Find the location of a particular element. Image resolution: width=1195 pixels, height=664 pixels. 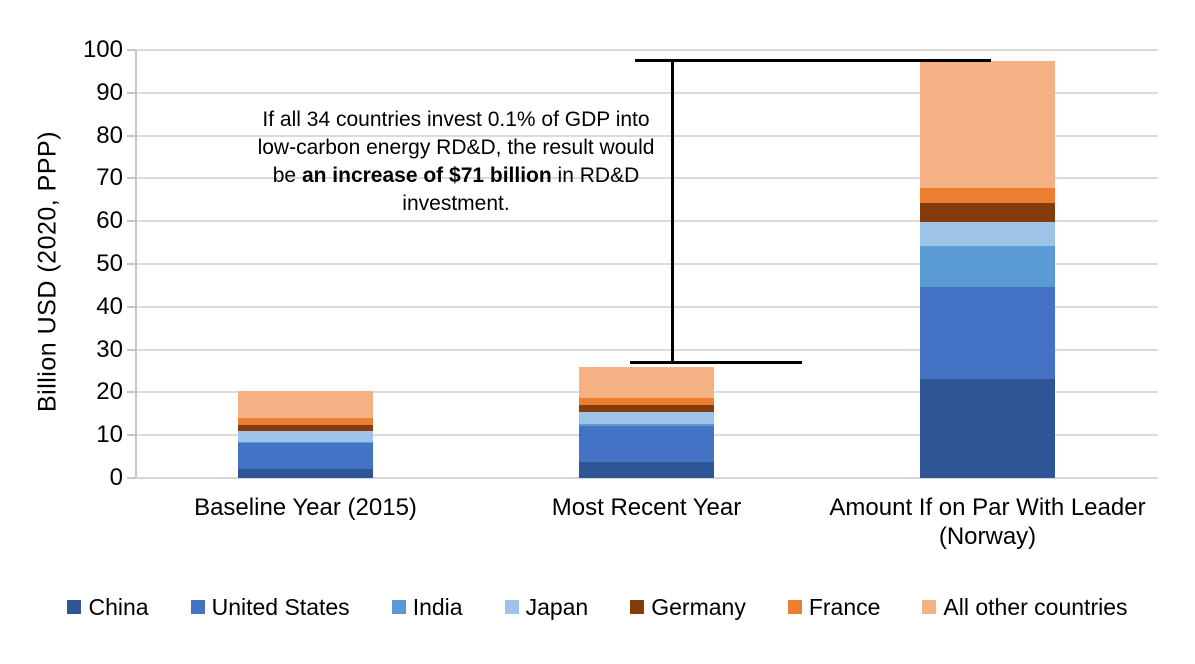

y-tick-label-50: 50 is located at coordinates (109, 263).